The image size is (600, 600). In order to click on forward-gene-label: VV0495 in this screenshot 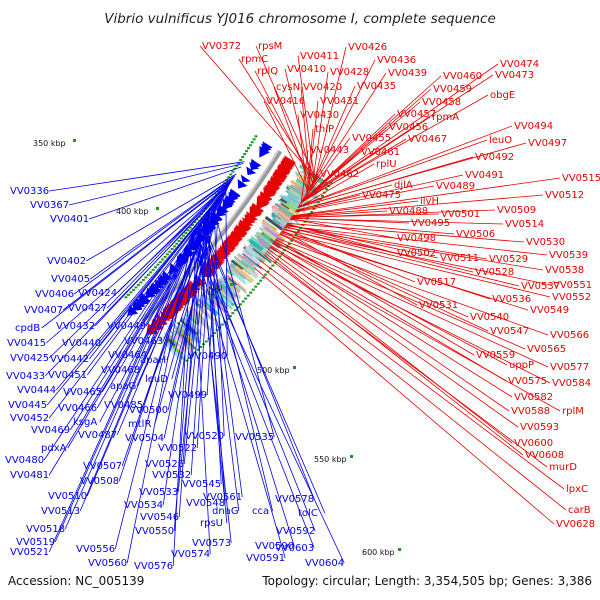, I will do `click(430, 223)`.